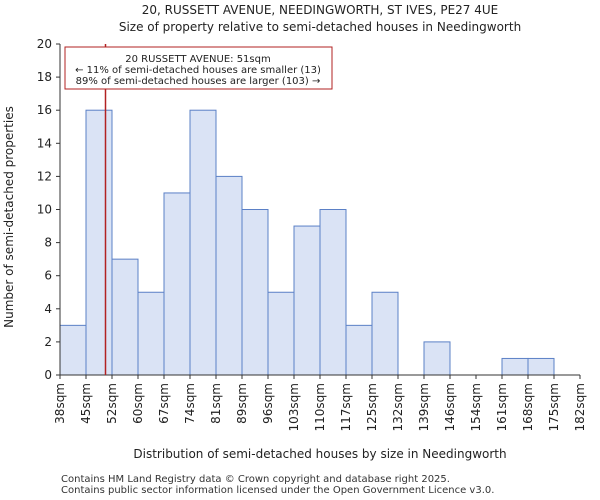  I want to click on x-tick-label-117sqm: 117sqm, so click(346, 407).